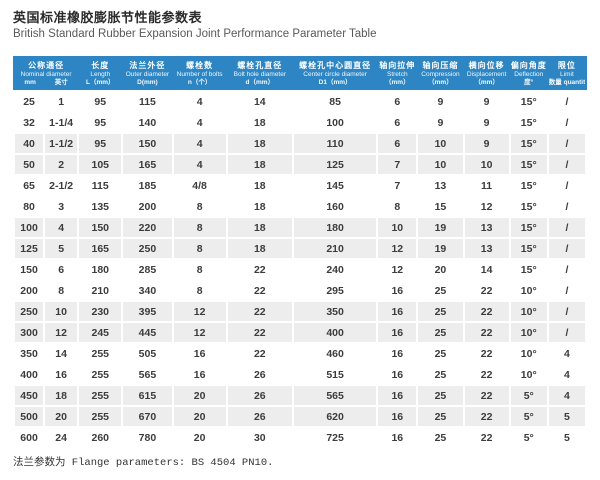 The height and width of the screenshot is (480, 600). Describe the element at coordinates (528, 437) in the screenshot. I see `table-cell: 5°` at that location.